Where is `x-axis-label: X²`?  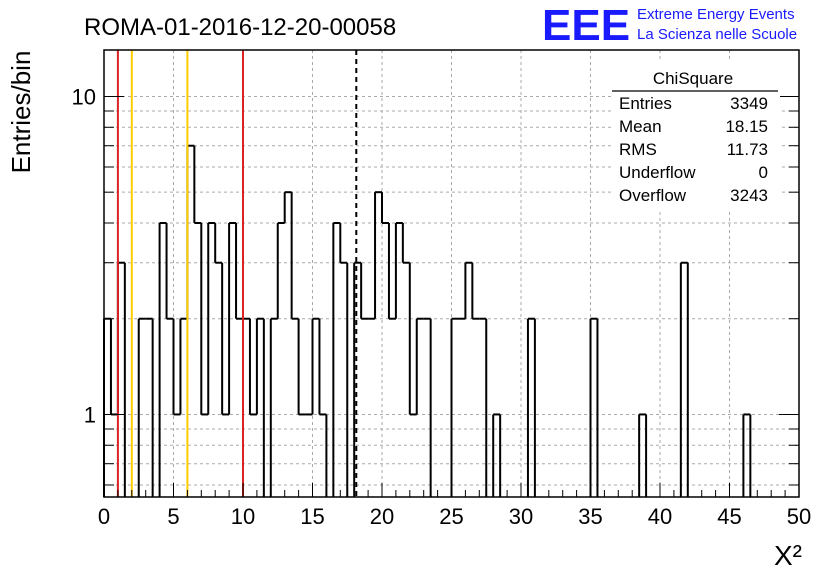
x-axis-label: X² is located at coordinates (788, 555).